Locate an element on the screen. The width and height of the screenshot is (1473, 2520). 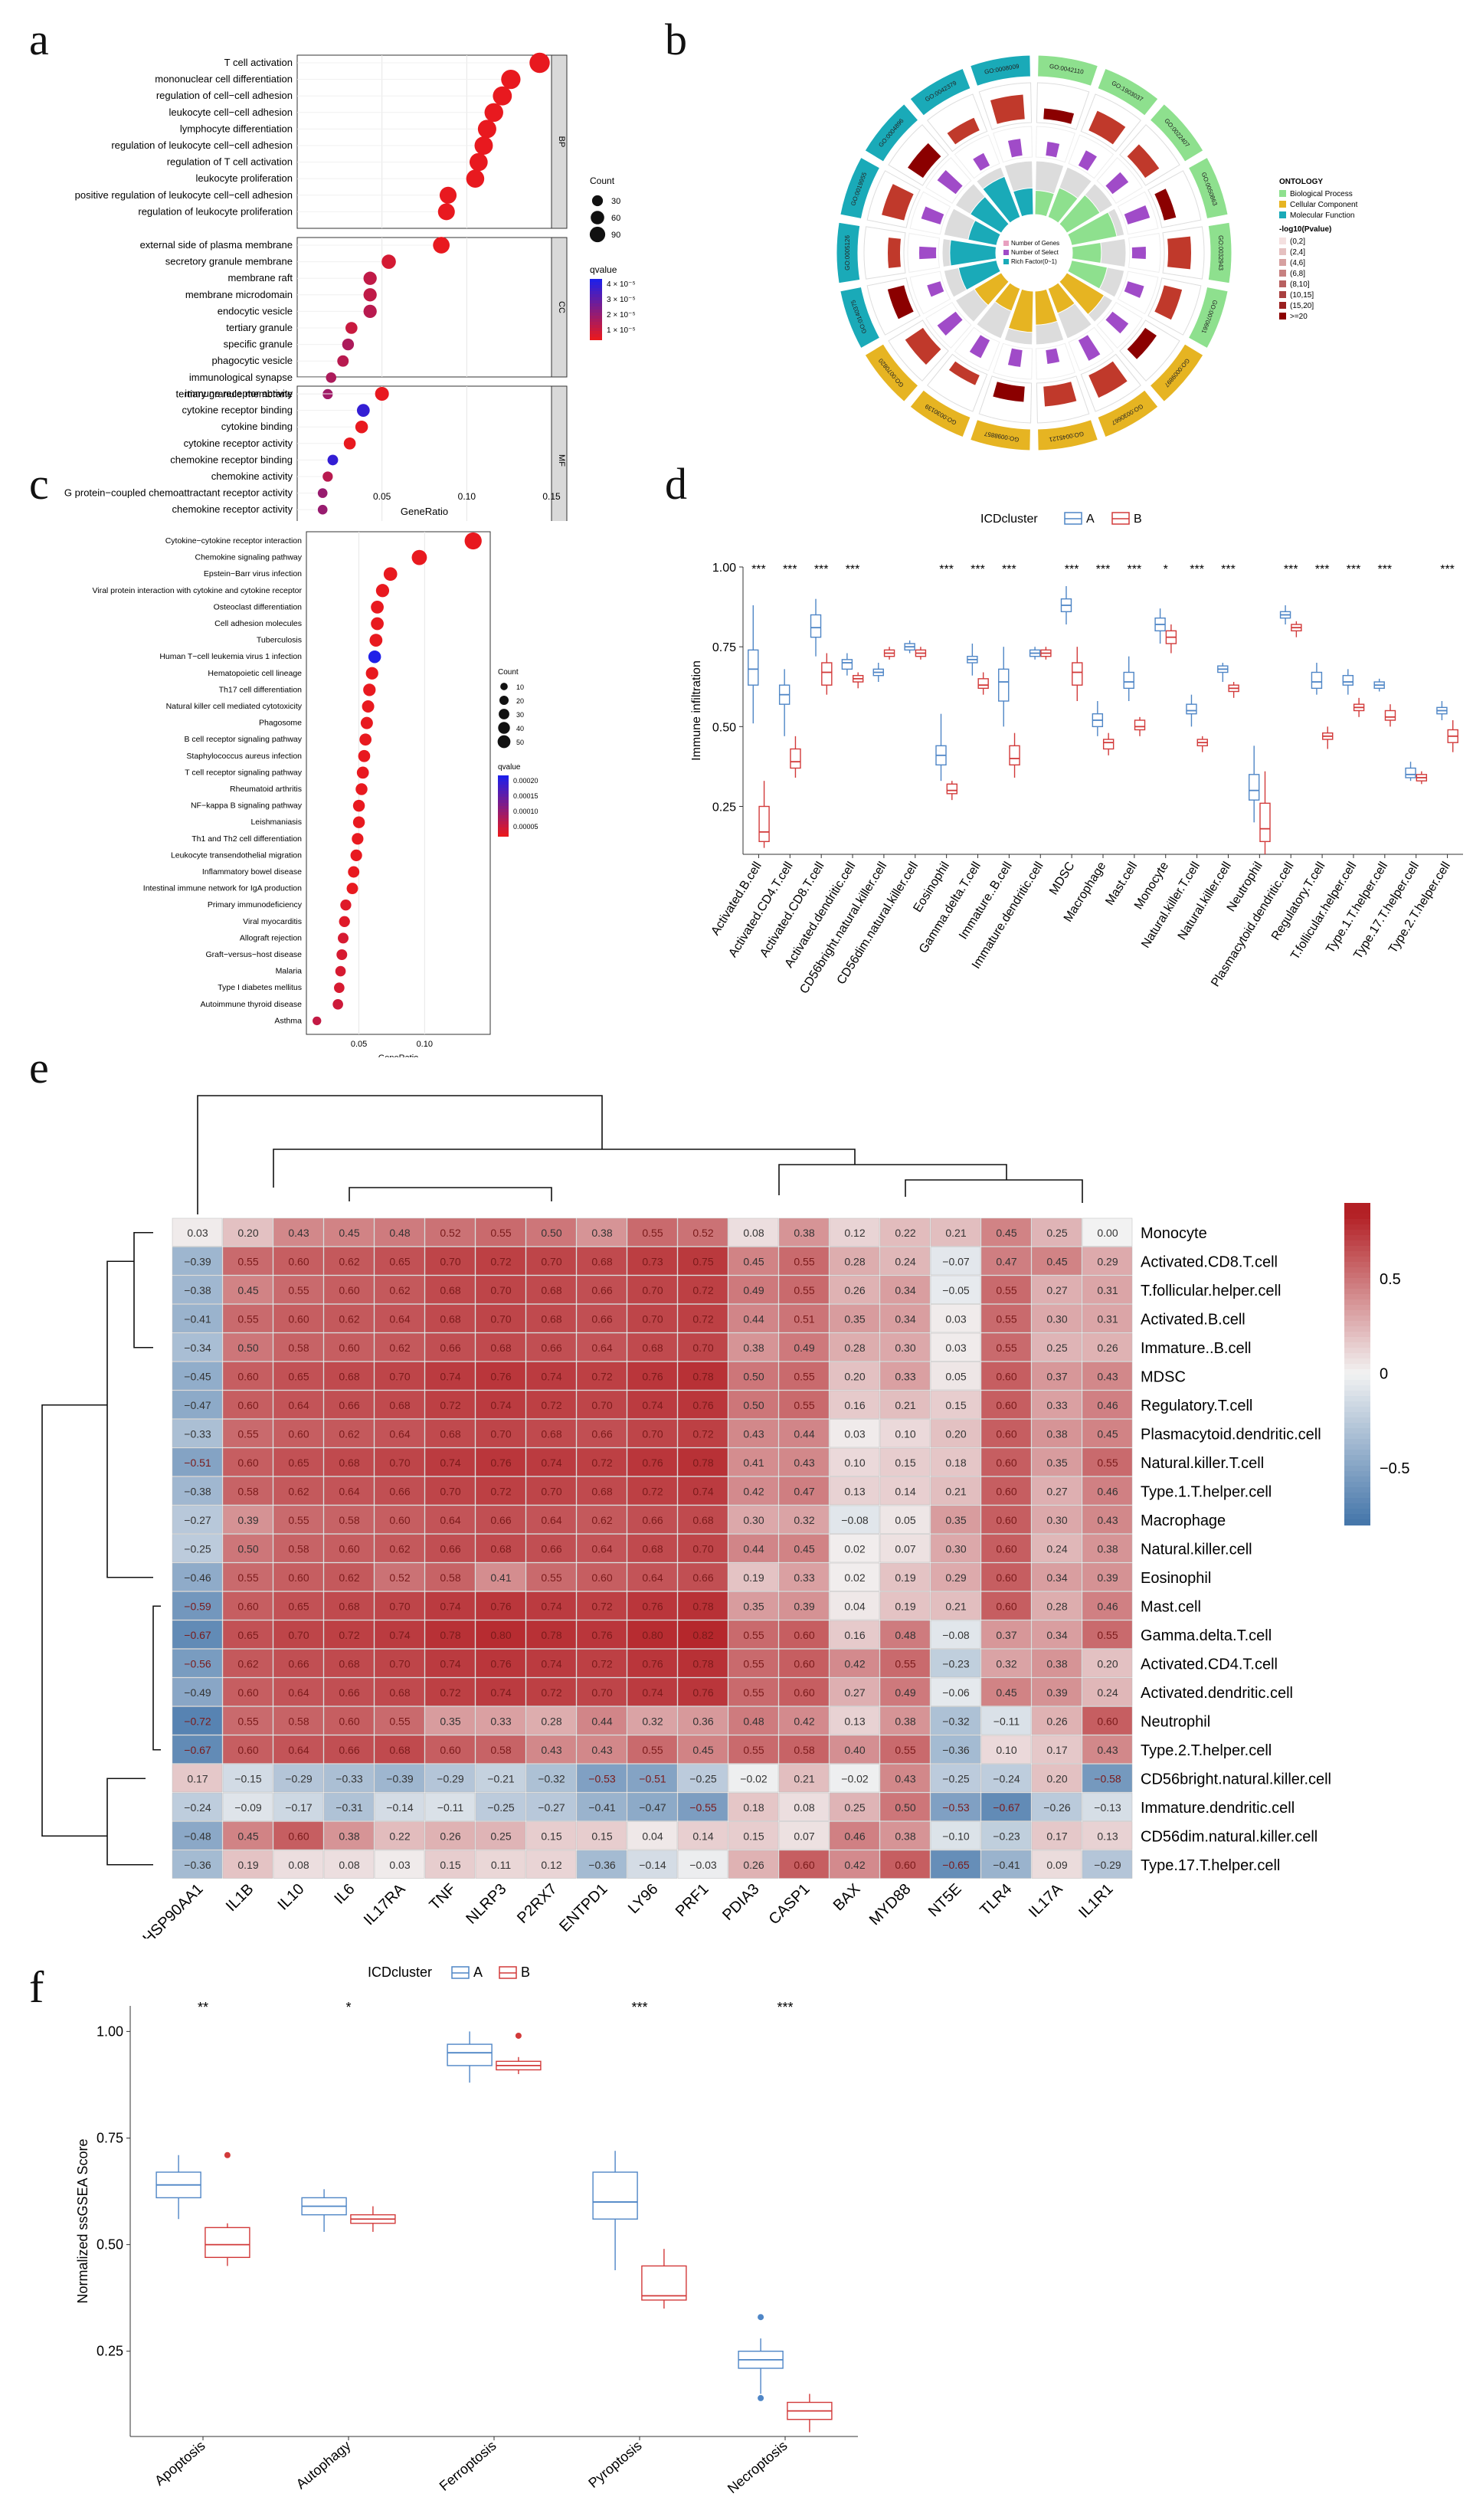
term-label: regulation of T cell activation is located at coordinates (230, 162).